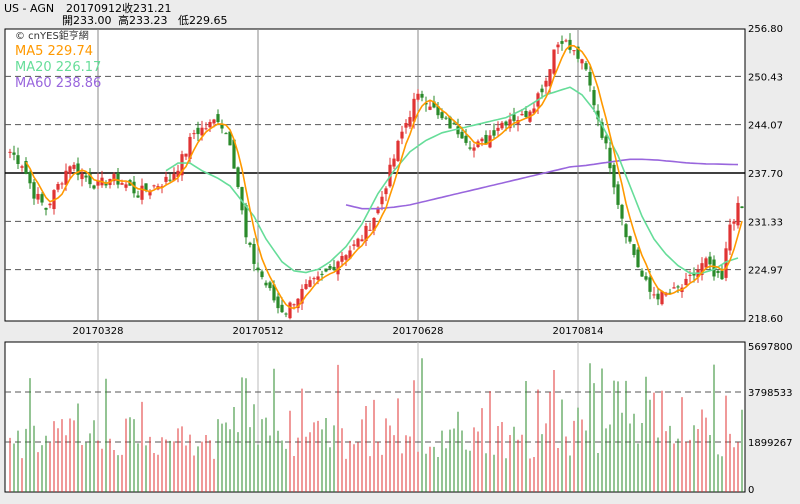 The width and height of the screenshot is (800, 504). Describe the element at coordinates (770, 393) in the screenshot. I see `volume-tick-label: 3798533` at that location.